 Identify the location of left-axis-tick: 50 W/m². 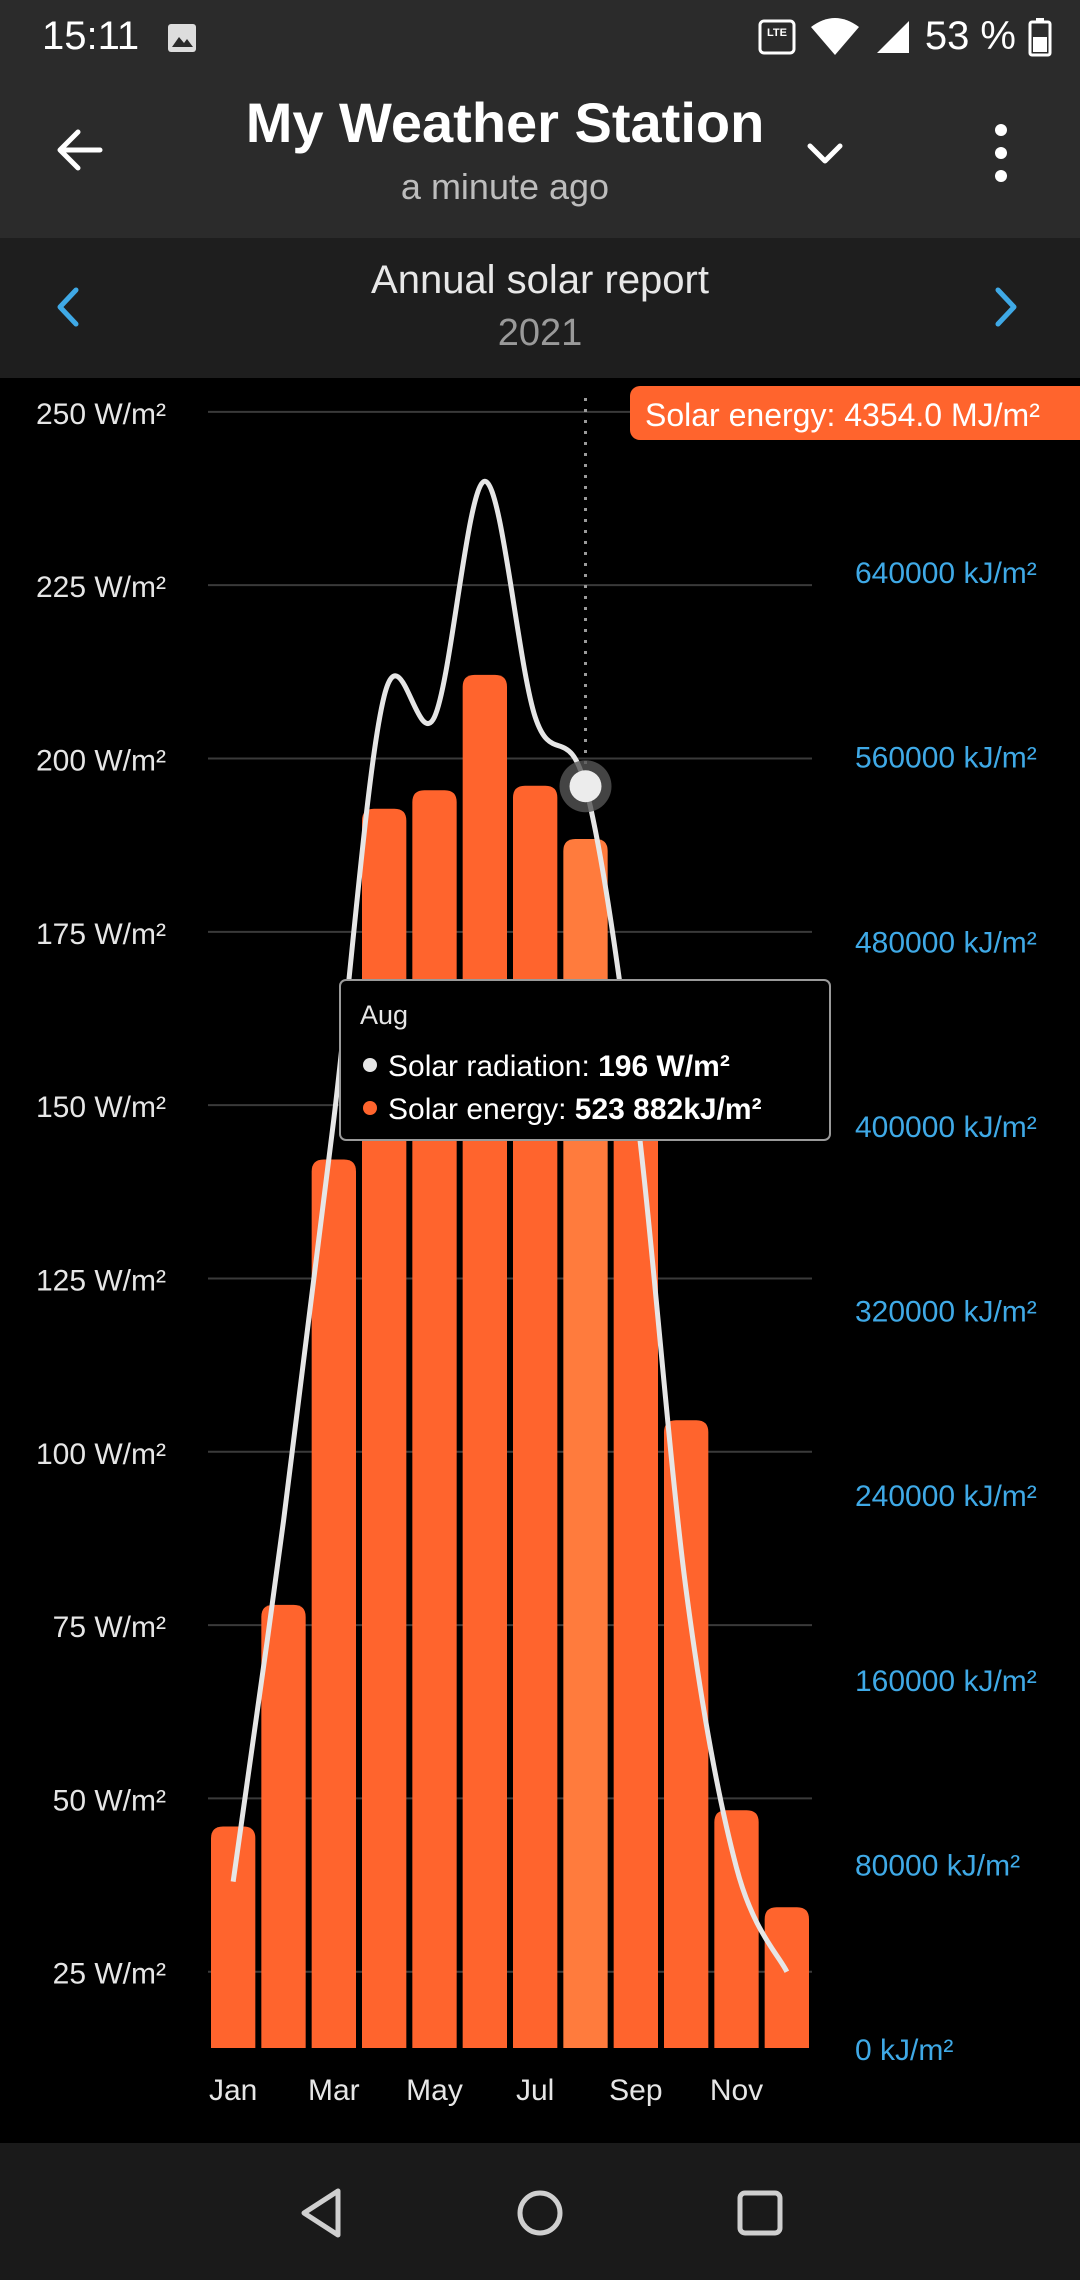
(109, 1800).